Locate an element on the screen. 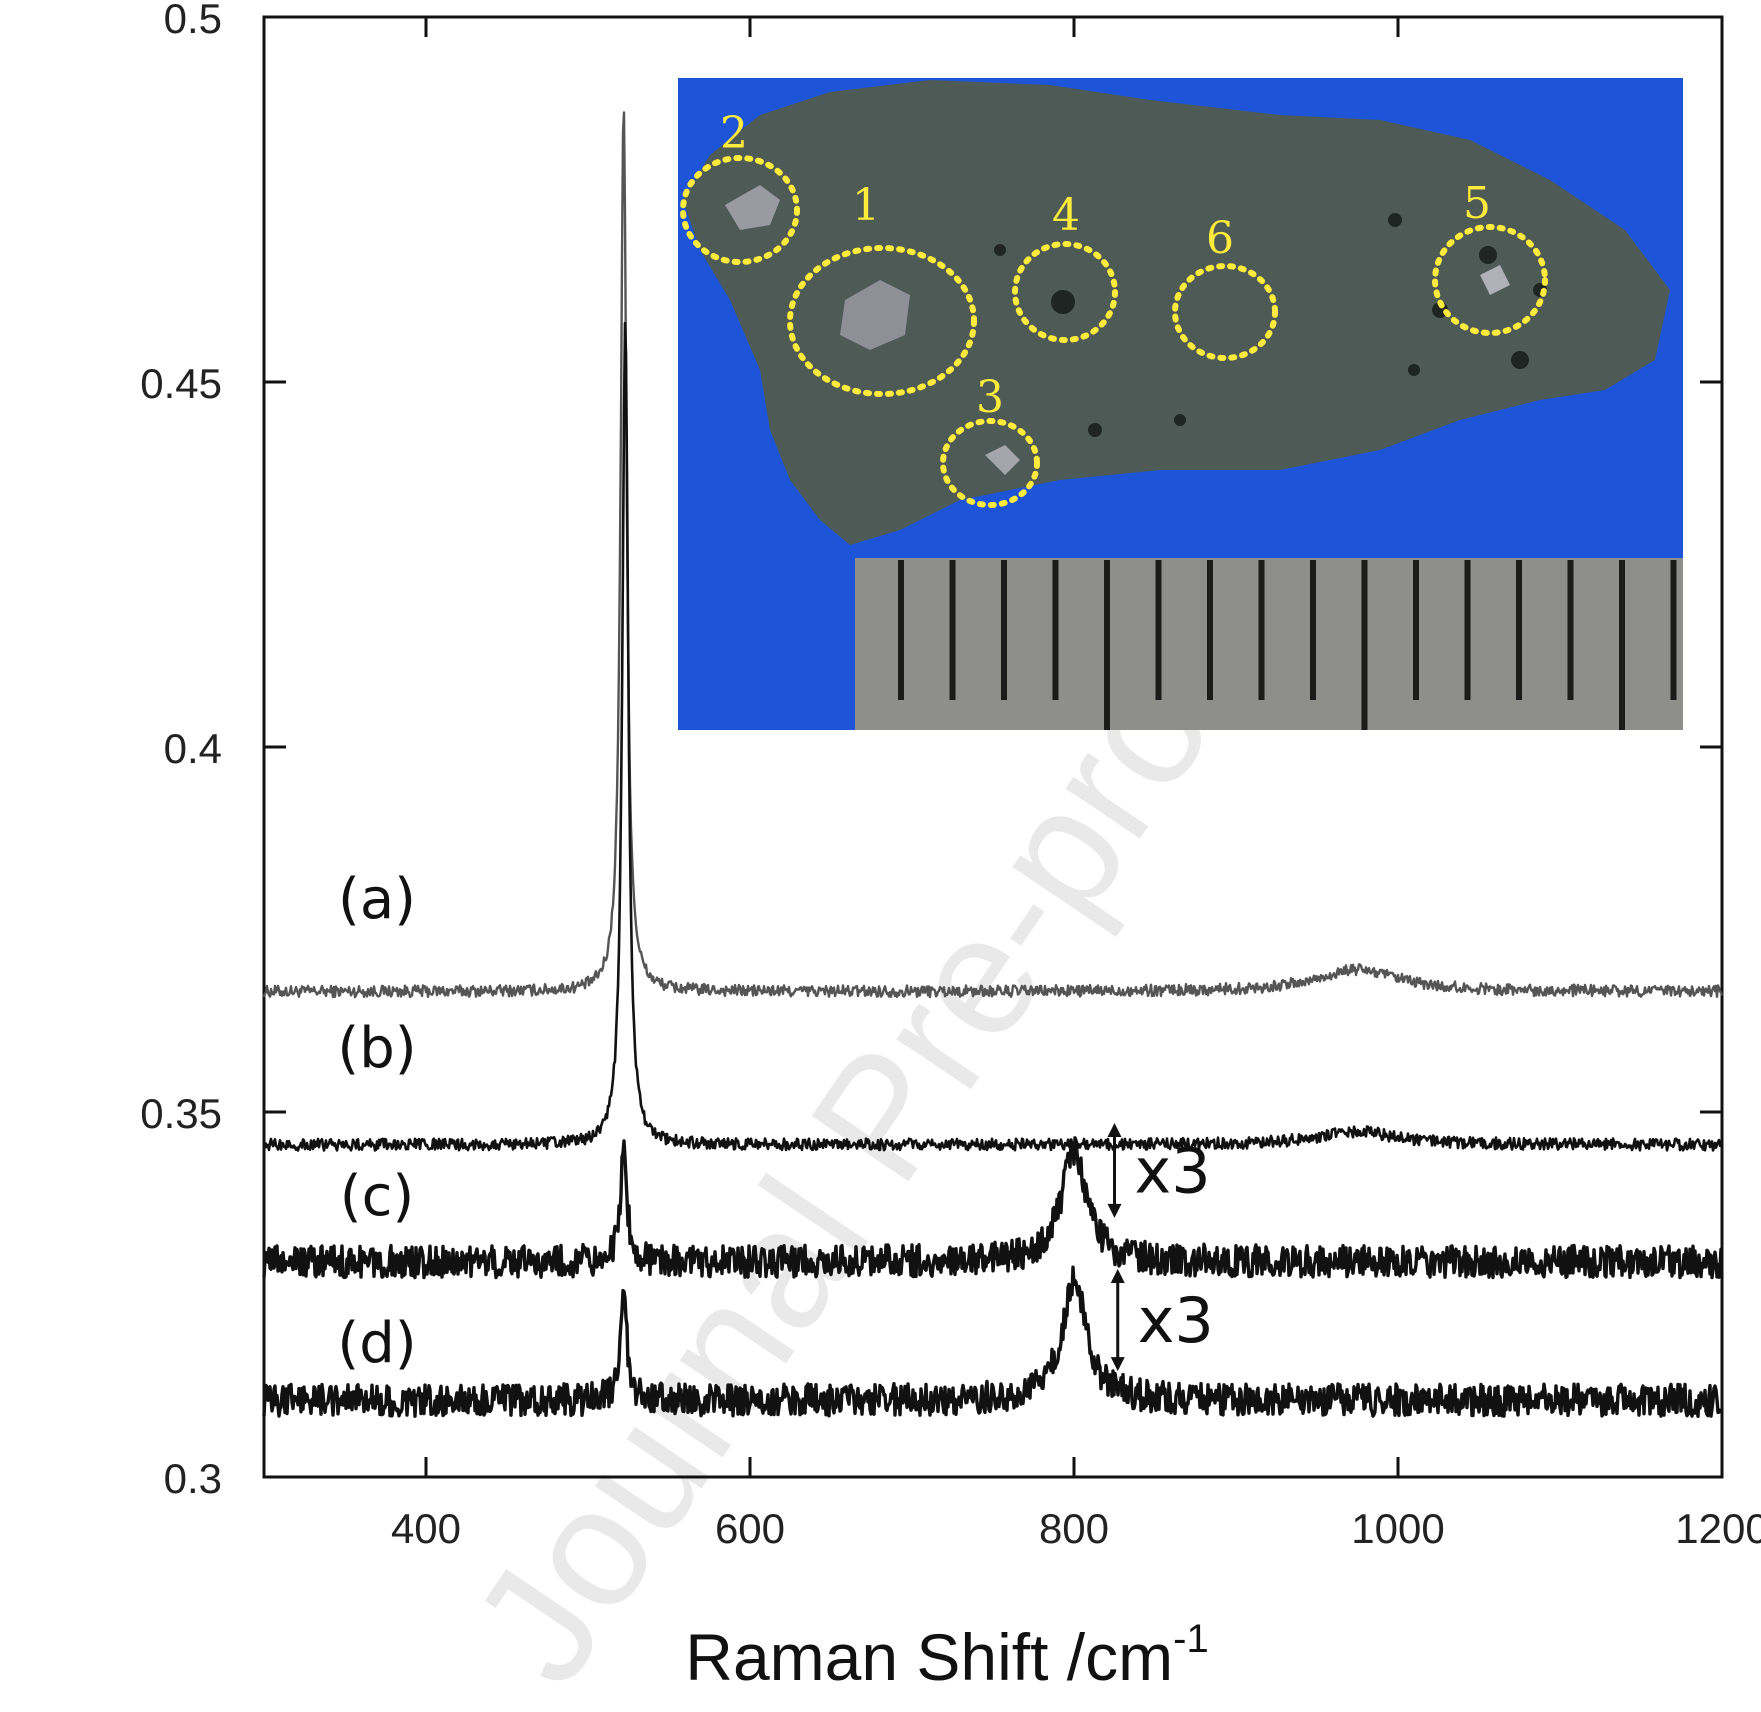 Image resolution: width=1761 pixels, height=1712 pixels. y-tick-label: 0.45 is located at coordinates (181, 383).